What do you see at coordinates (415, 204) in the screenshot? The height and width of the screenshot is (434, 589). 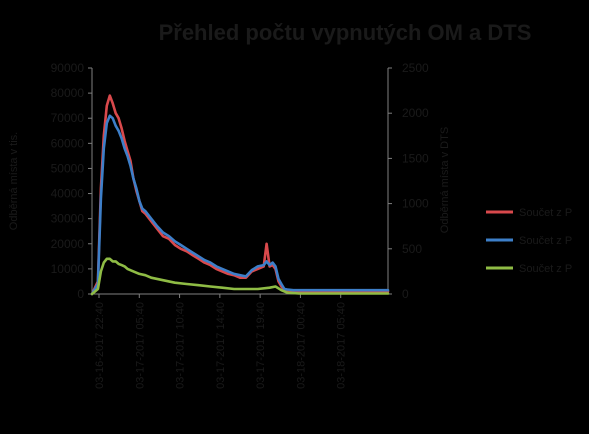 I see `y-right-tick-label: 1000` at bounding box center [415, 204].